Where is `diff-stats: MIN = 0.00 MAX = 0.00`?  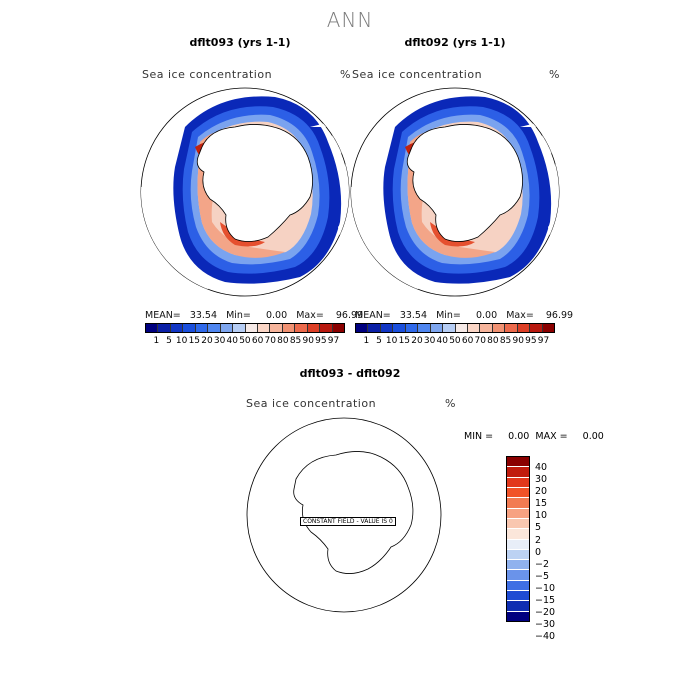 diff-stats: MIN = 0.00 MAX = 0.00 is located at coordinates (534, 436).